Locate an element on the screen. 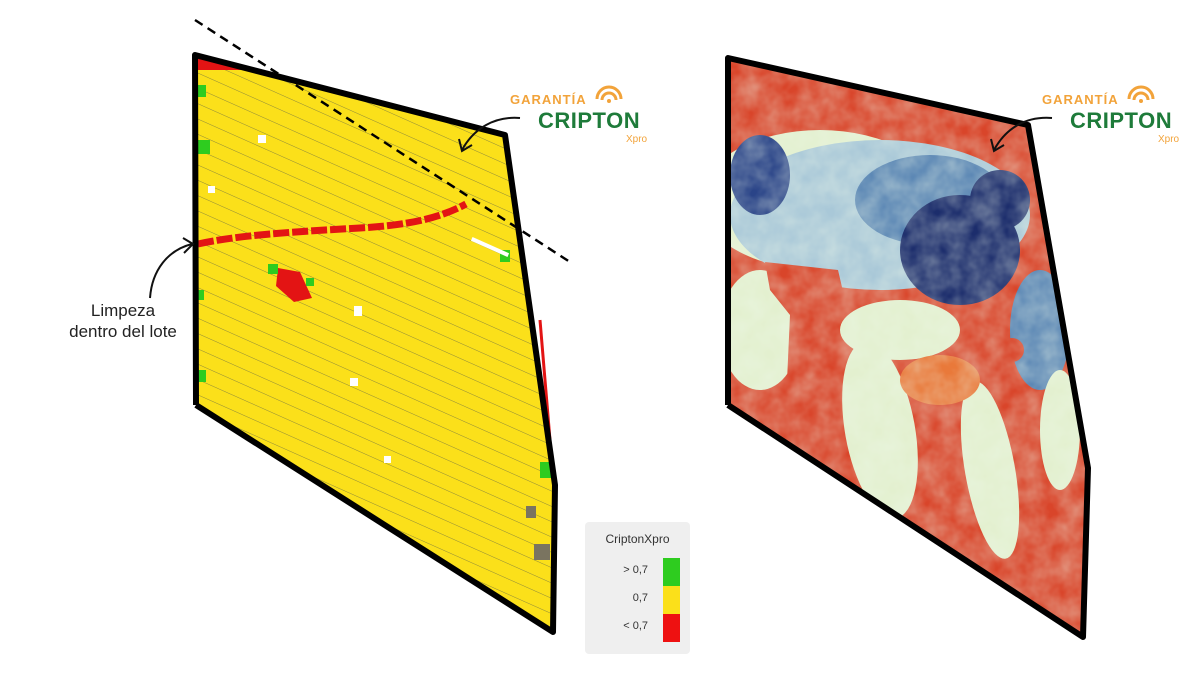 The height and width of the screenshot is (675, 1200). cripton-badge-left: GARANTÍA CRIPTON Xpro is located at coordinates (585, 116).